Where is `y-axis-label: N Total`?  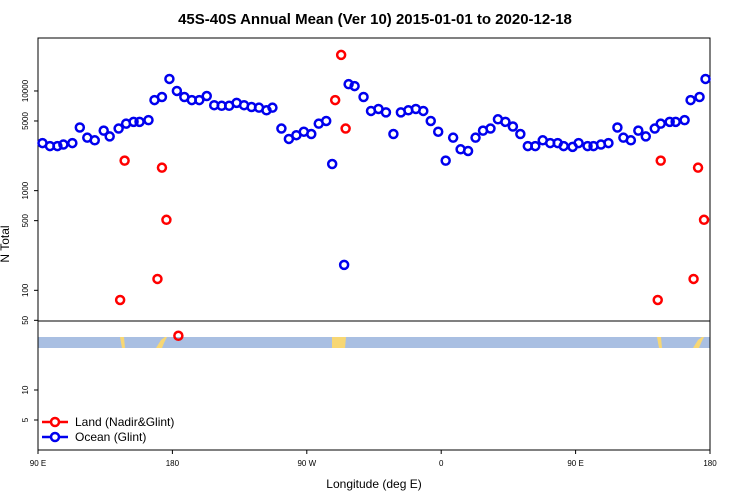
y-axis-label: N Total is located at coordinates (6, 243).